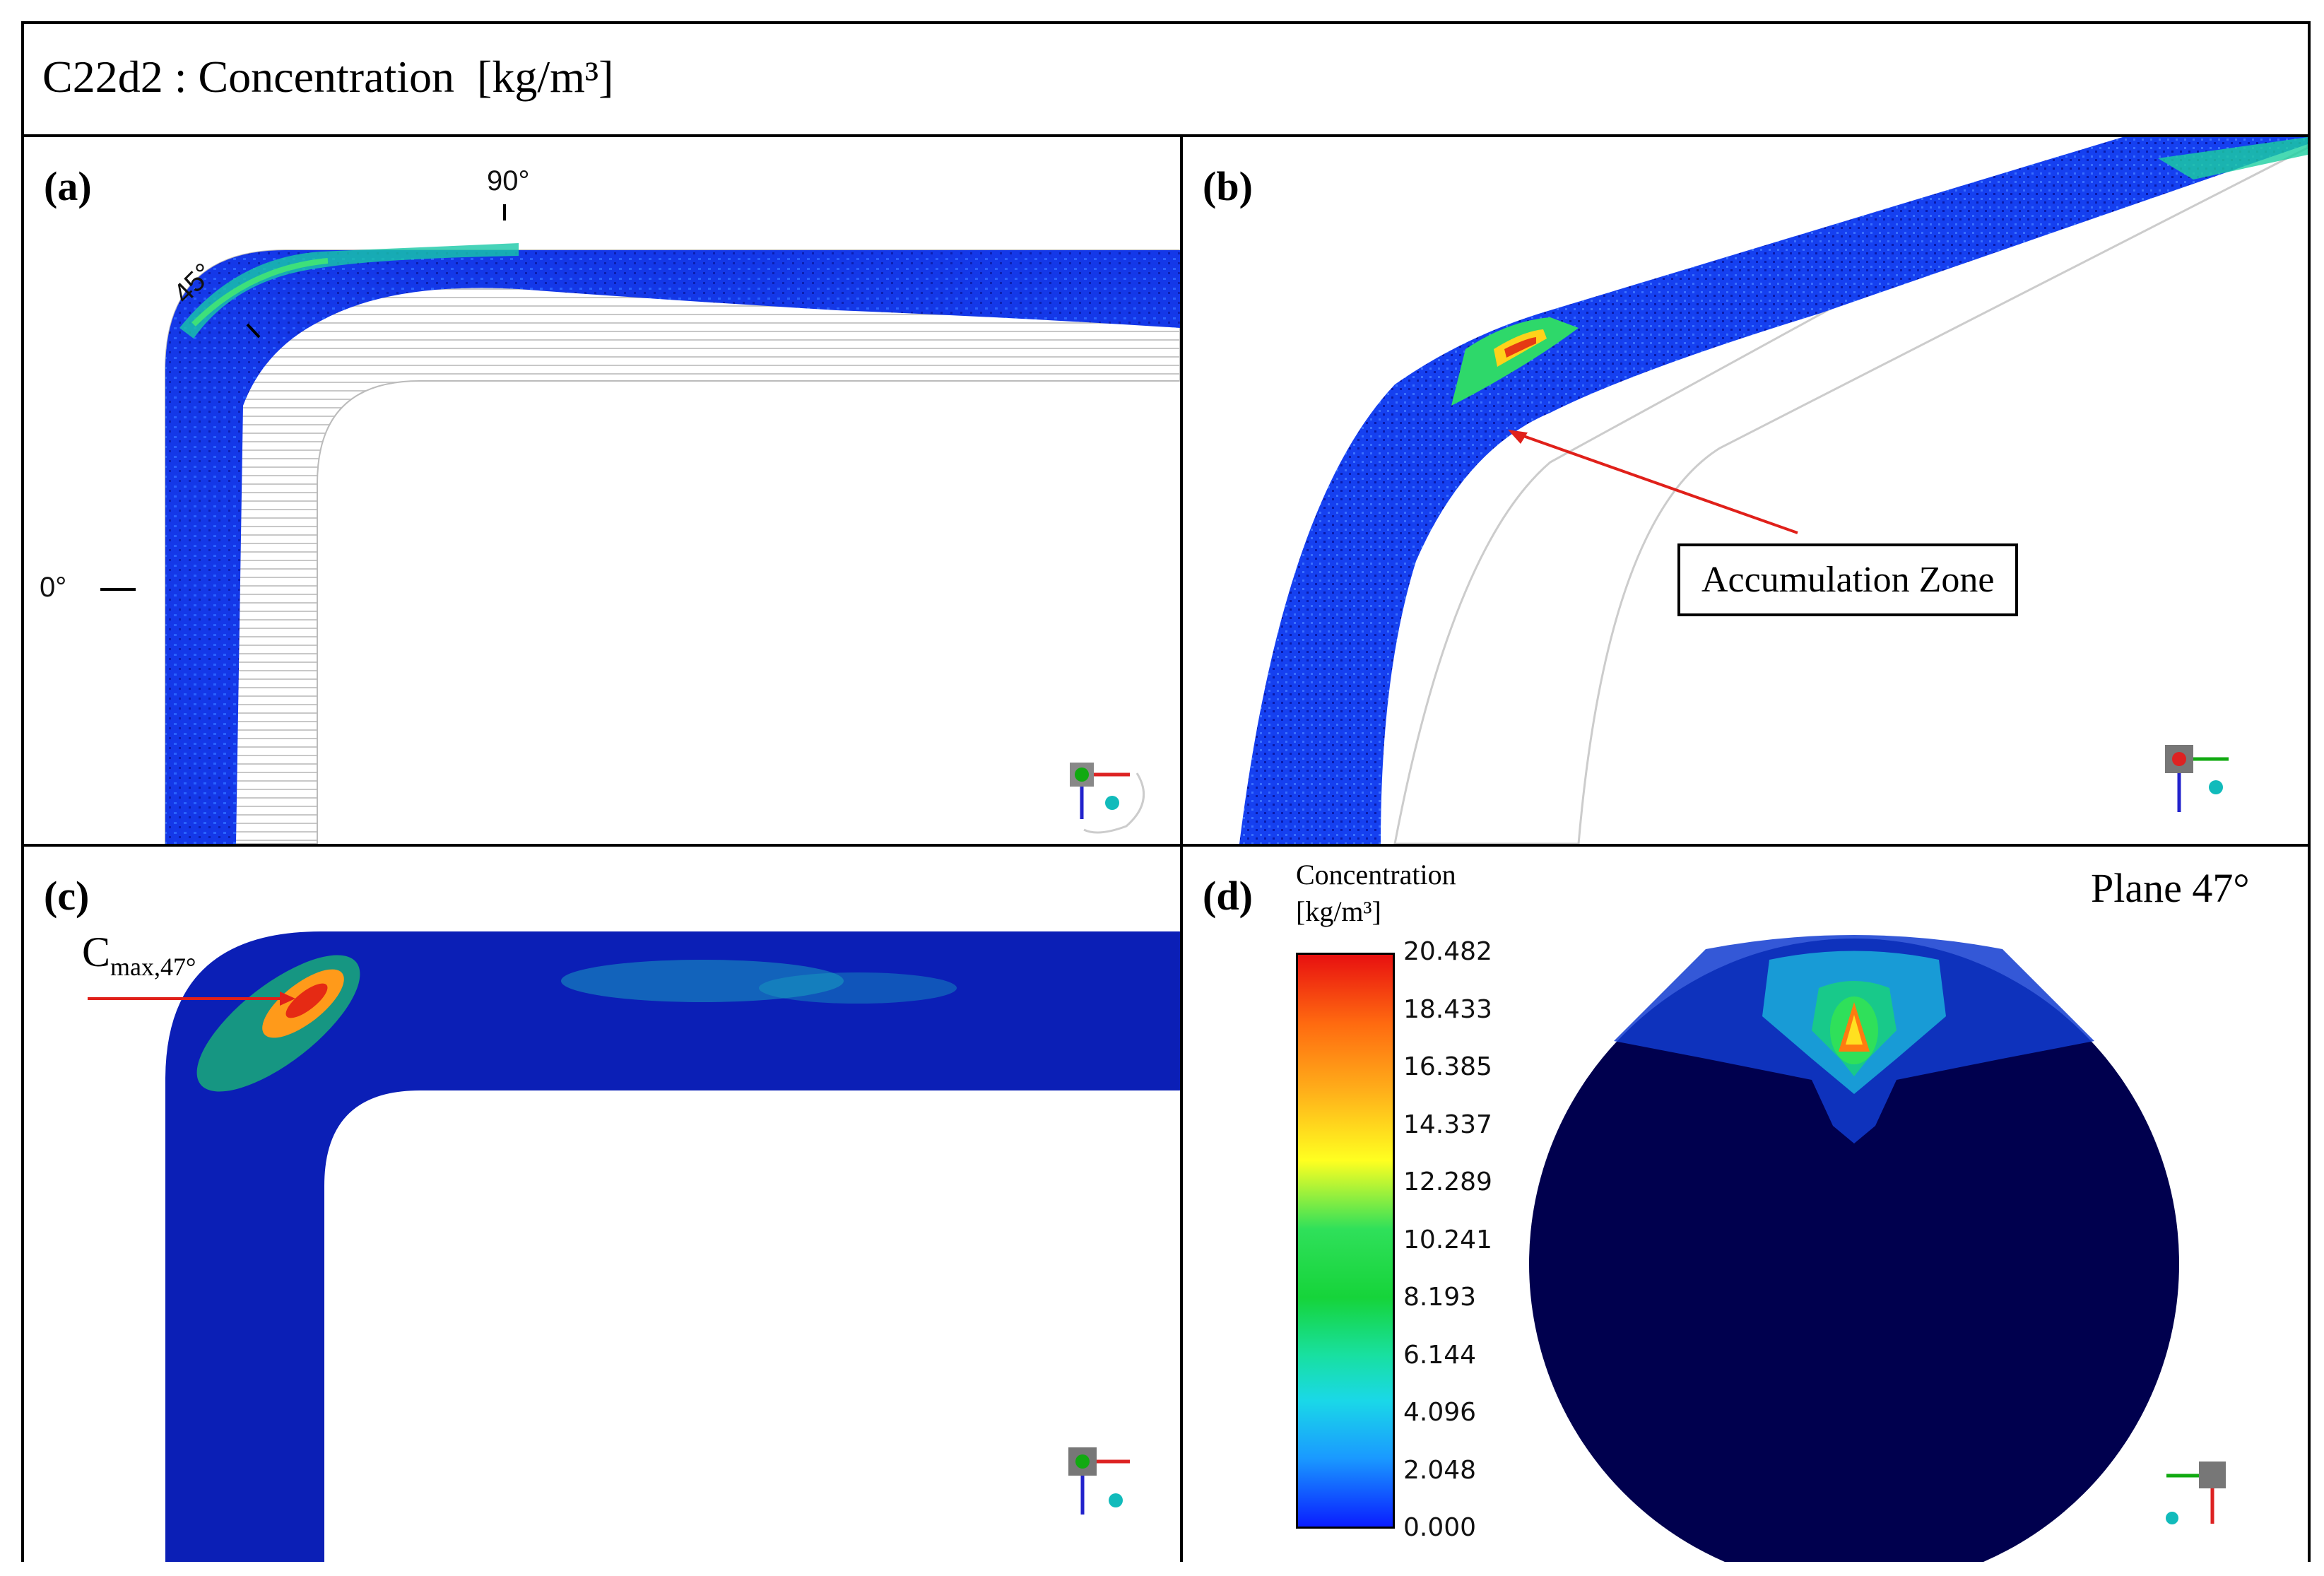 The image size is (2324, 1576). Describe the element at coordinates (248, 77) in the screenshot. I see `title-main: C22d2 : Concentration` at that location.